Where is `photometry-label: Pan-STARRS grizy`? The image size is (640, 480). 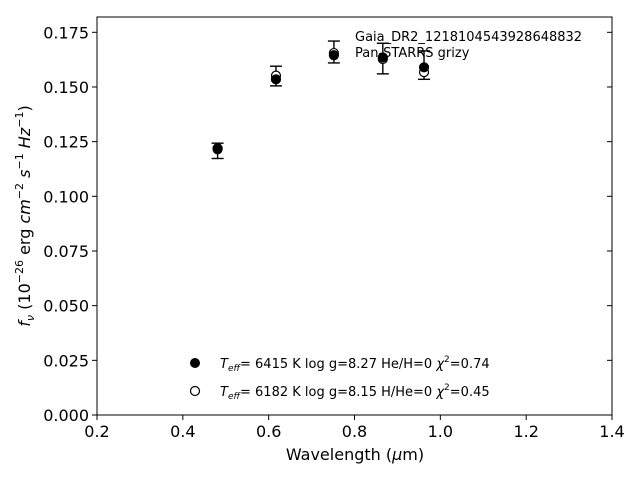
photometry-label: Pan-STARRS grizy is located at coordinates (412, 53).